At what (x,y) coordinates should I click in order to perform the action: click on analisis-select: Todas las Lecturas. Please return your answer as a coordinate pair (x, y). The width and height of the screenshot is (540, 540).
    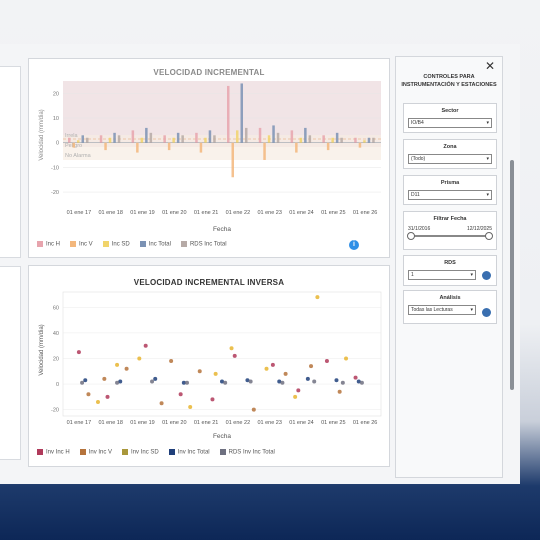
    Looking at the image, I should click on (442, 310).